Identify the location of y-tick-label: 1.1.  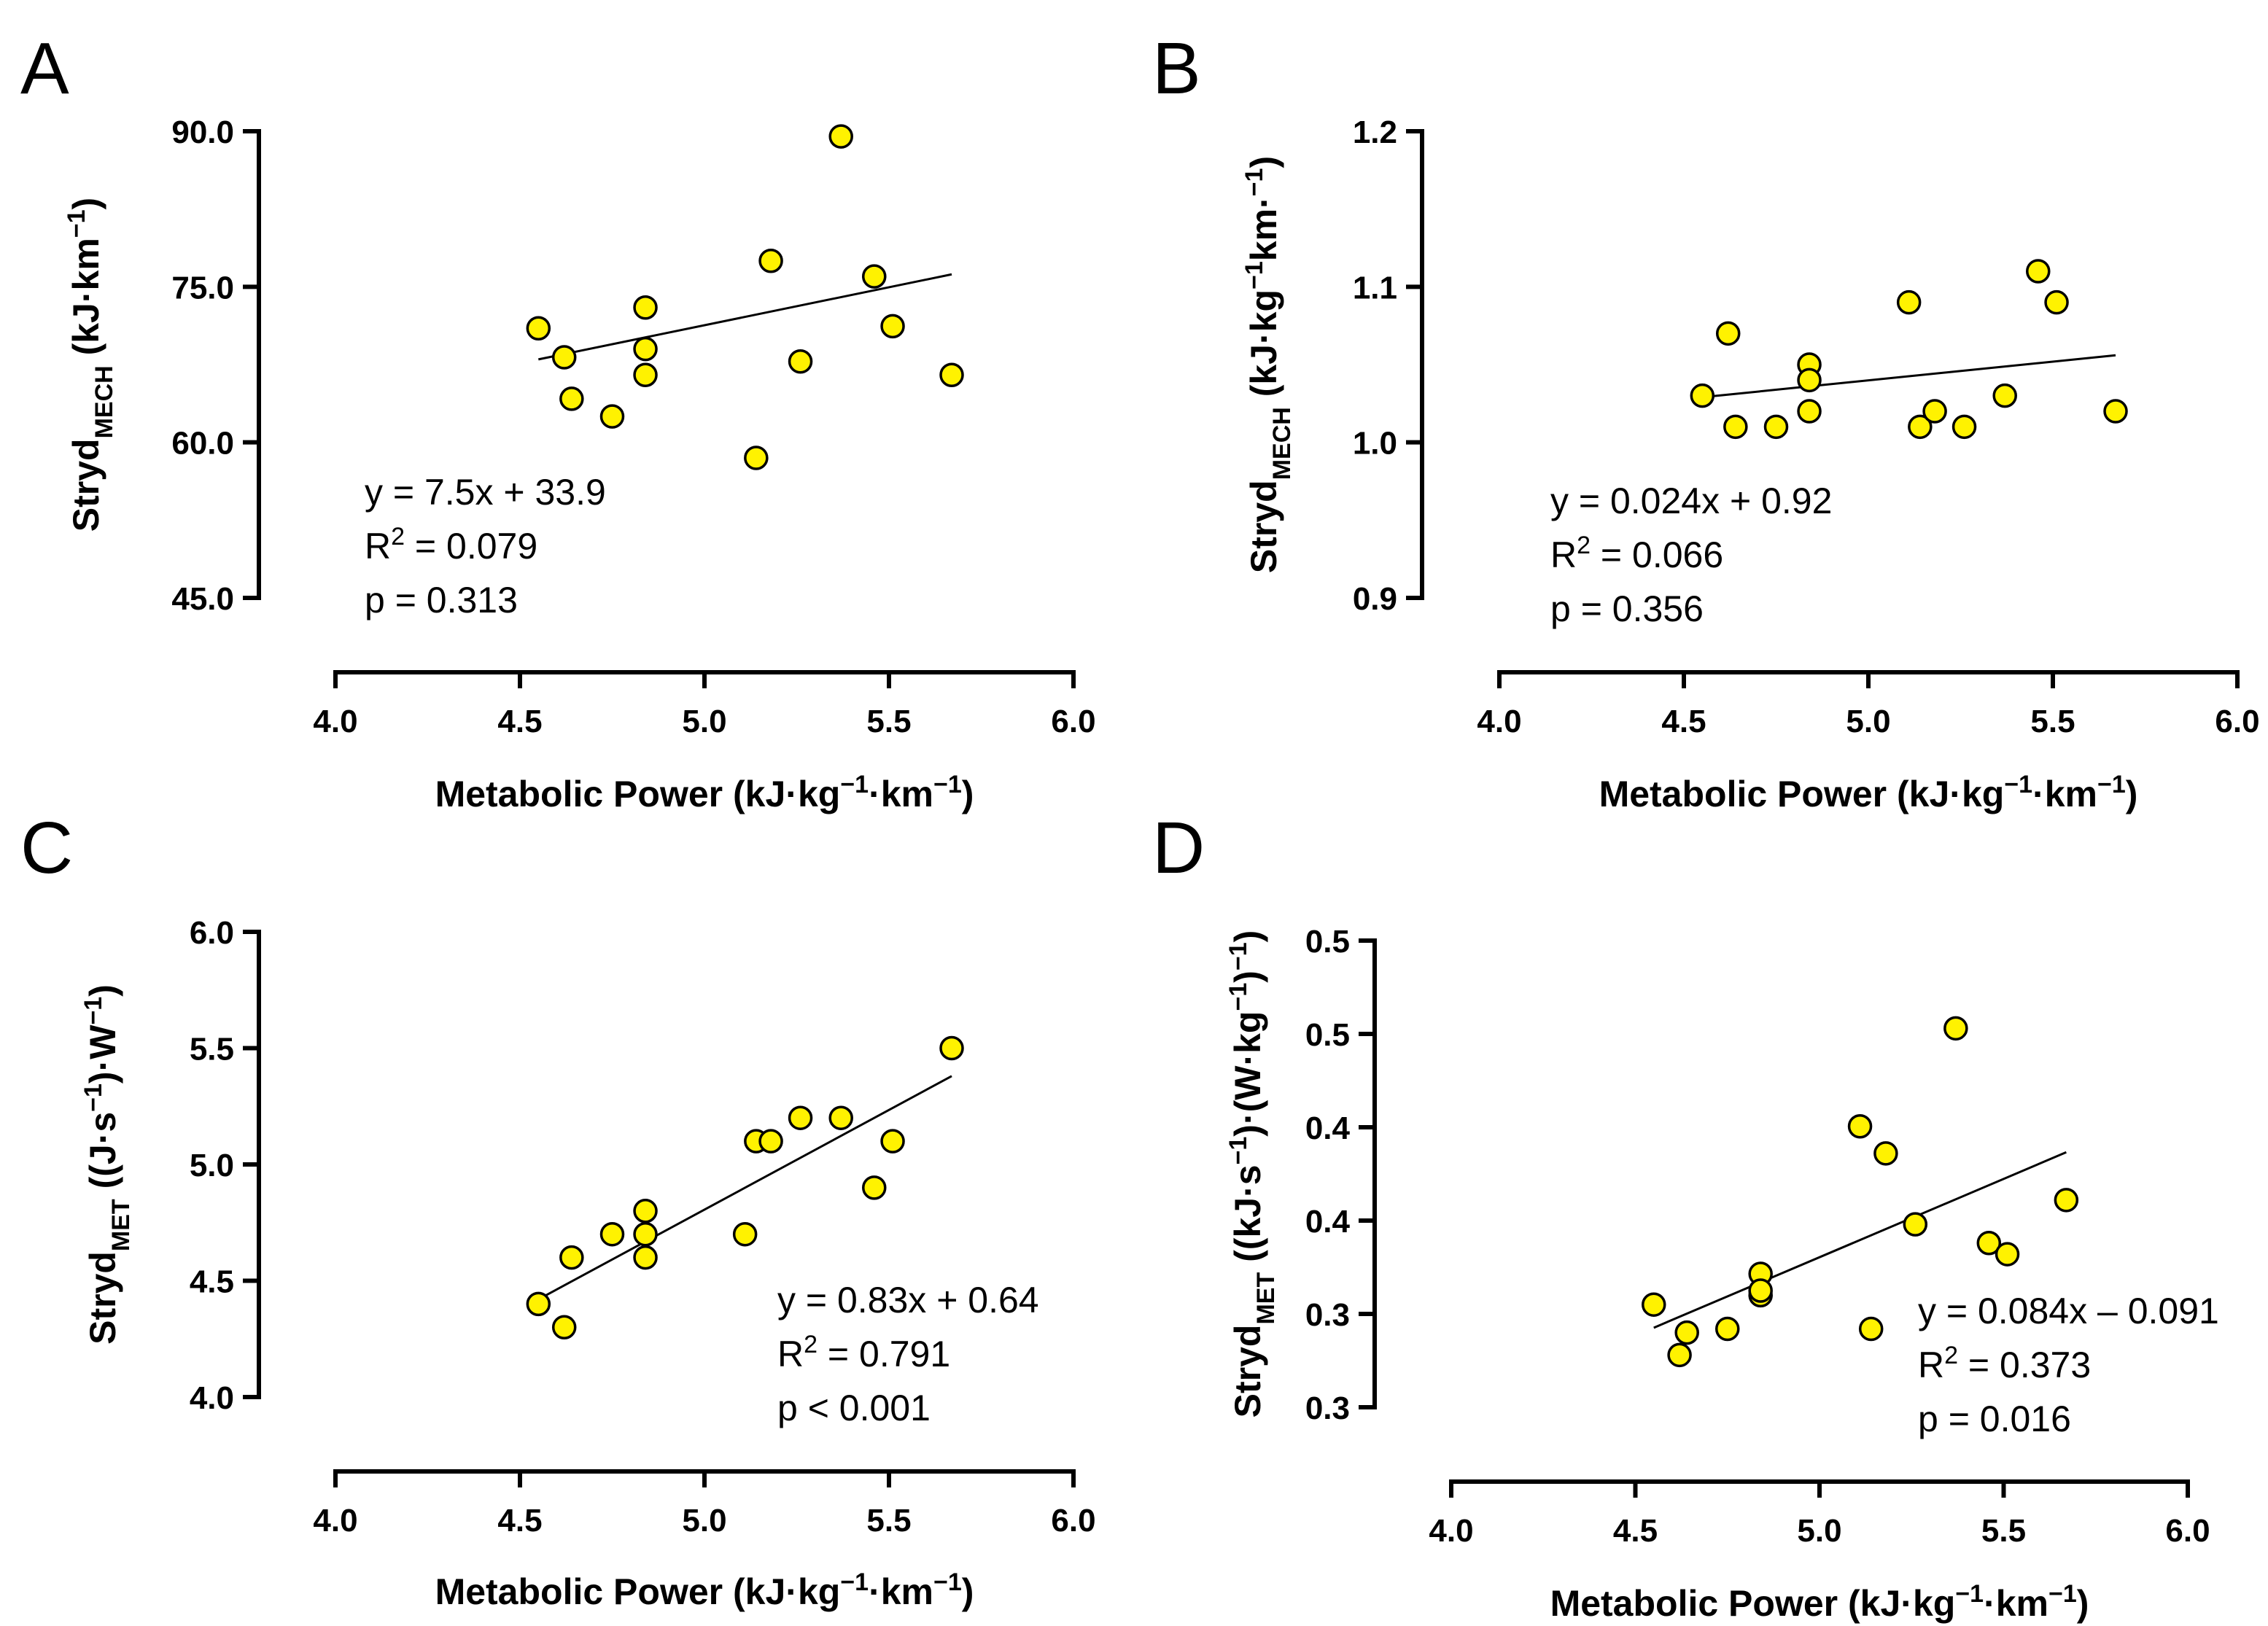
(1375, 288).